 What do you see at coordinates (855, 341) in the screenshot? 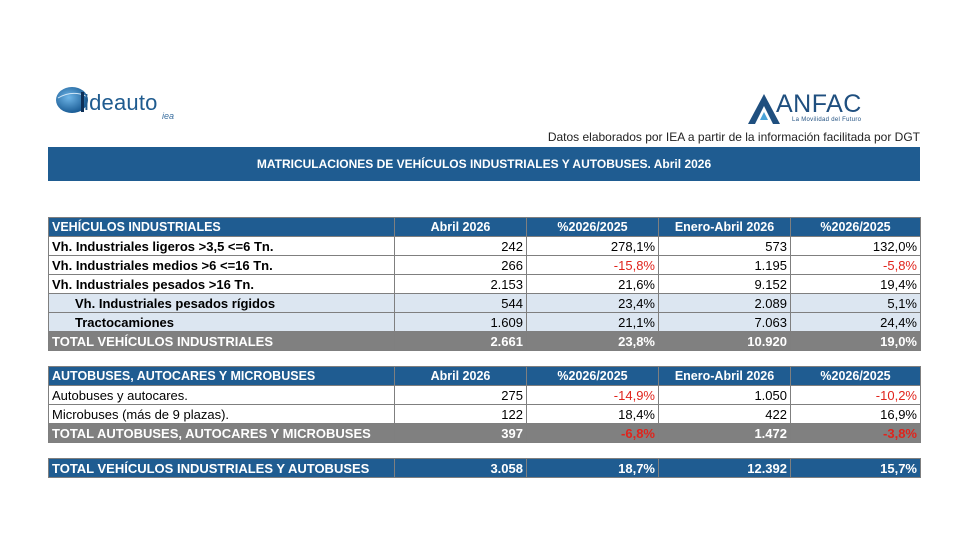
I see `total-value: 19,0%` at bounding box center [855, 341].